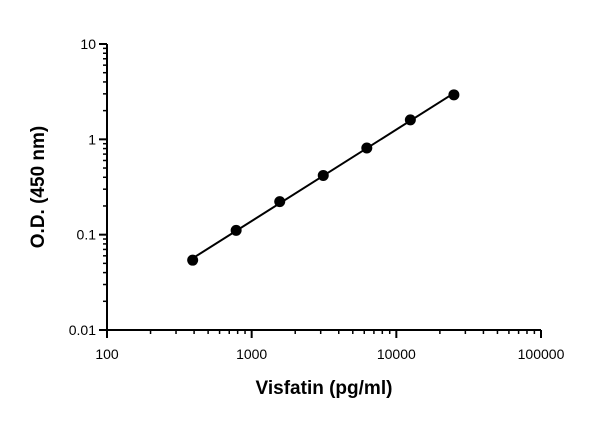  I want to click on x-tick-label: 100, so click(107, 354).